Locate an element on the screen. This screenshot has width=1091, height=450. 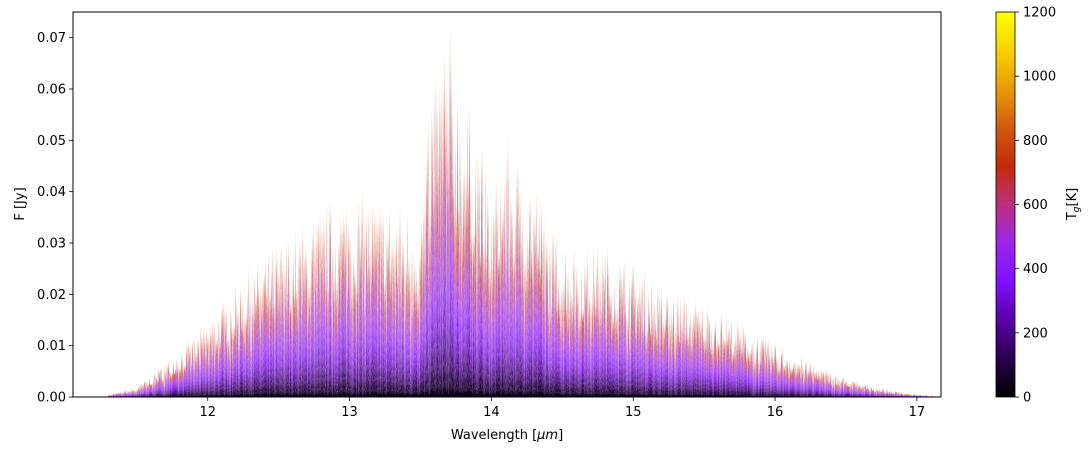
colorbar-tick-label: 1000 is located at coordinates (1039, 77).